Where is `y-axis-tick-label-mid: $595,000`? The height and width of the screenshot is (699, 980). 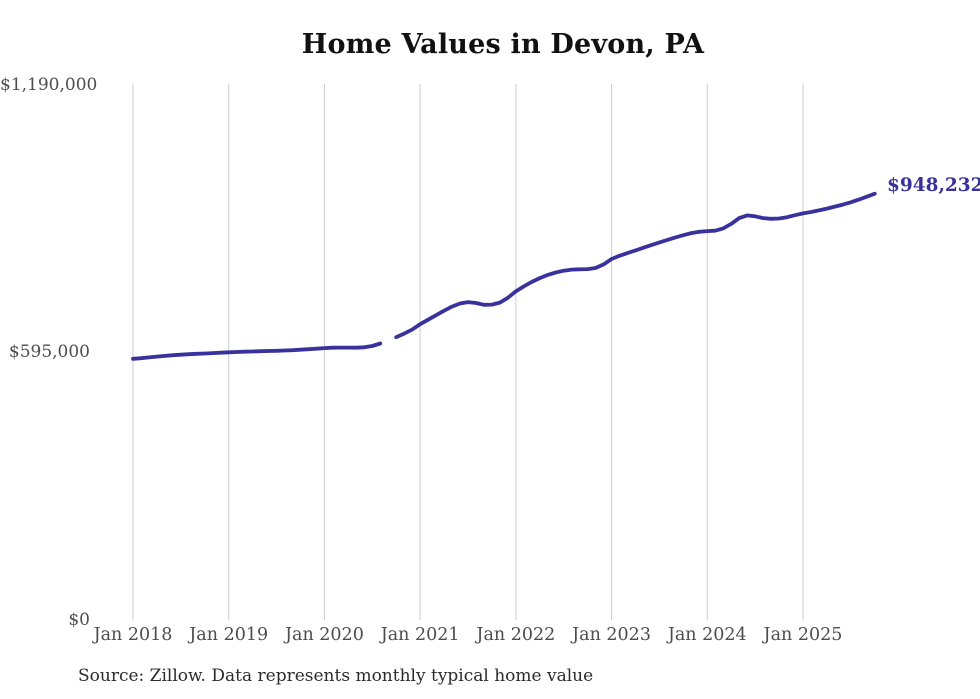 y-axis-tick-label-mid: $595,000 is located at coordinates (49, 352).